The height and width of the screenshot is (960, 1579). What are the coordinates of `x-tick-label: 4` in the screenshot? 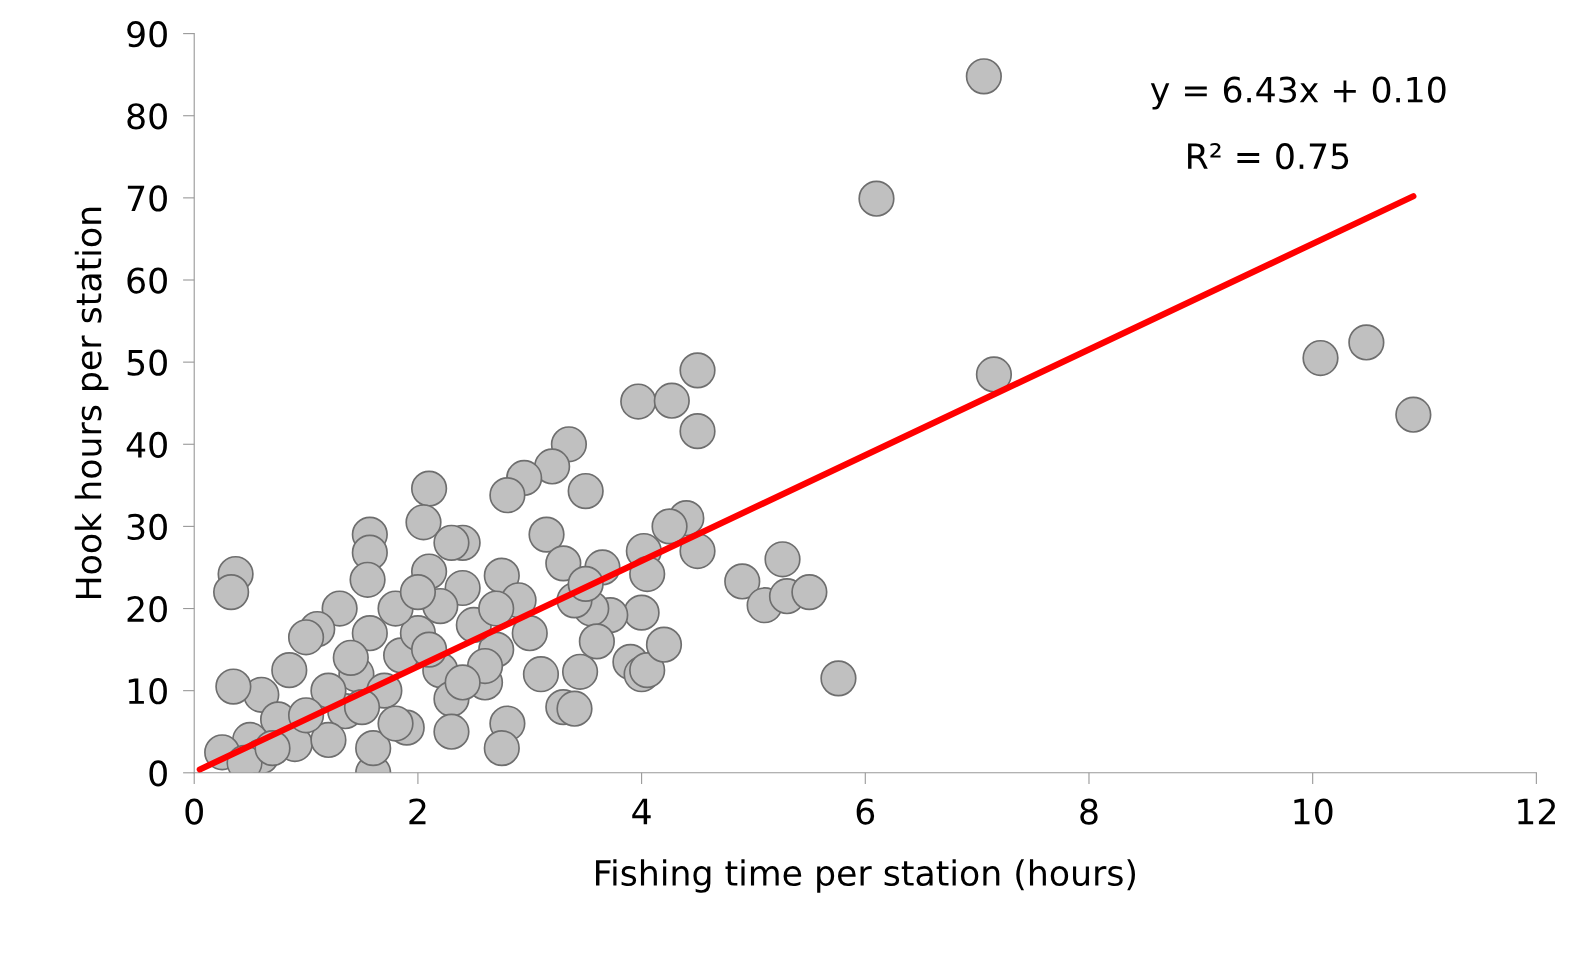 It's located at (641, 811).